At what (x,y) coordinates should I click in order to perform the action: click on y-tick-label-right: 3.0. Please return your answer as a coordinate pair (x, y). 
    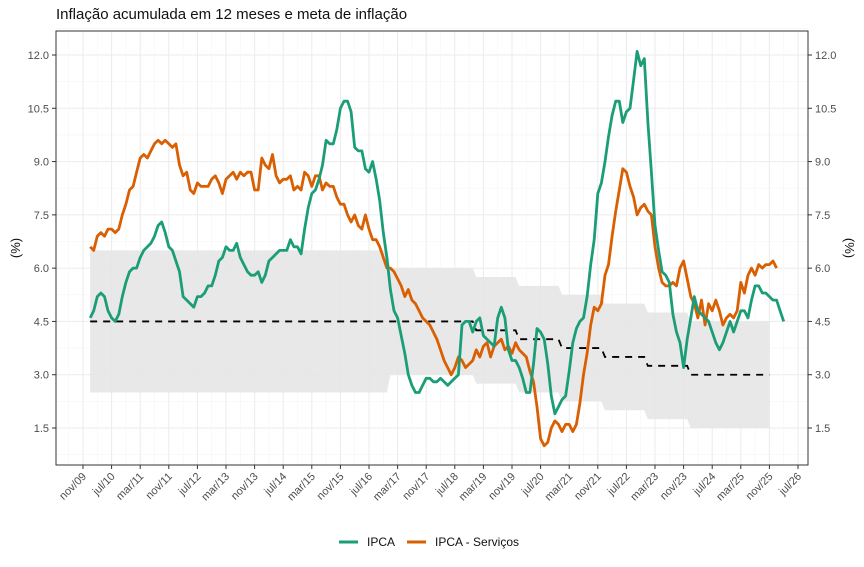
    Looking at the image, I should click on (822, 376).